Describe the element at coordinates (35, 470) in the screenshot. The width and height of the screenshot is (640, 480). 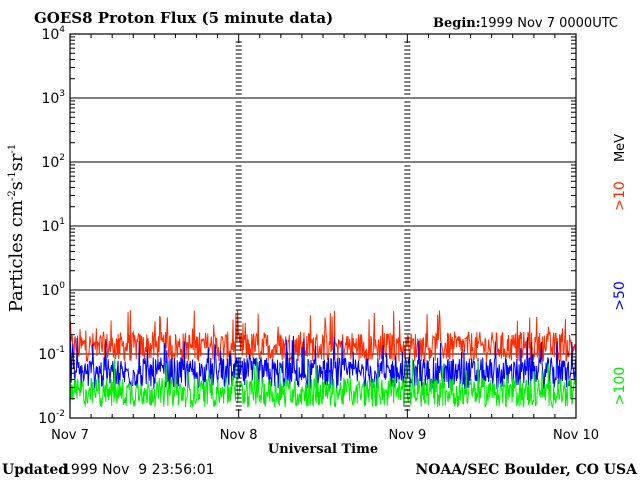
I see `updated-label: Updated` at that location.